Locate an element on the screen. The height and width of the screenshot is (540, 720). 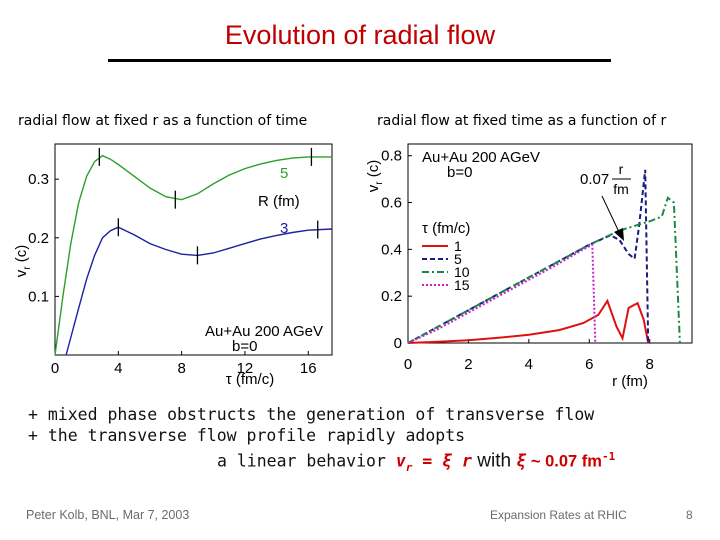
legend-entry-10: 10 is located at coordinates (462, 272).